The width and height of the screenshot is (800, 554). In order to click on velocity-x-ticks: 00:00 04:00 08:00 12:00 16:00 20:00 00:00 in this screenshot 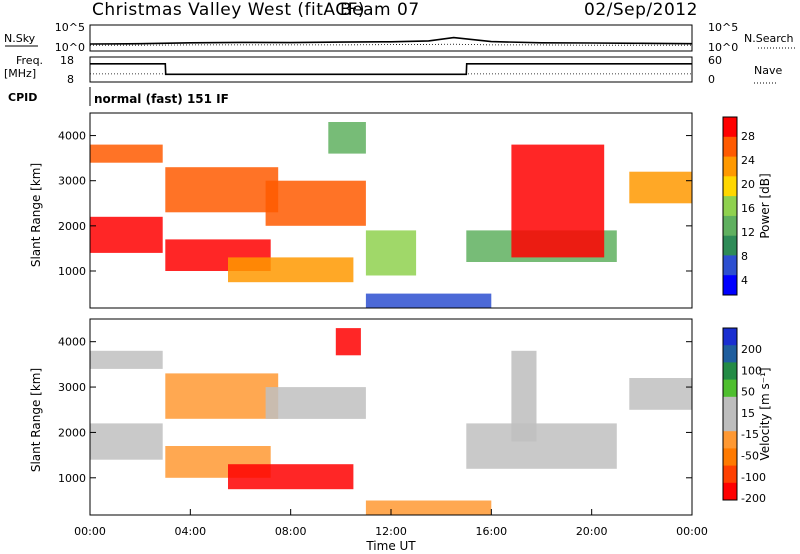, I will do `click(391, 523)`.